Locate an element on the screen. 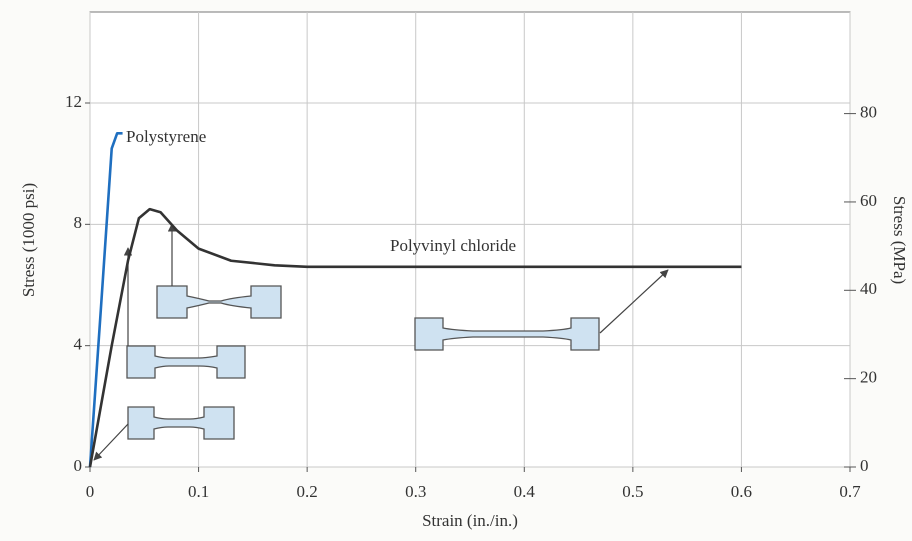 Image resolution: width=912 pixels, height=541 pixels. y2-tick-label: 60 is located at coordinates (868, 200).